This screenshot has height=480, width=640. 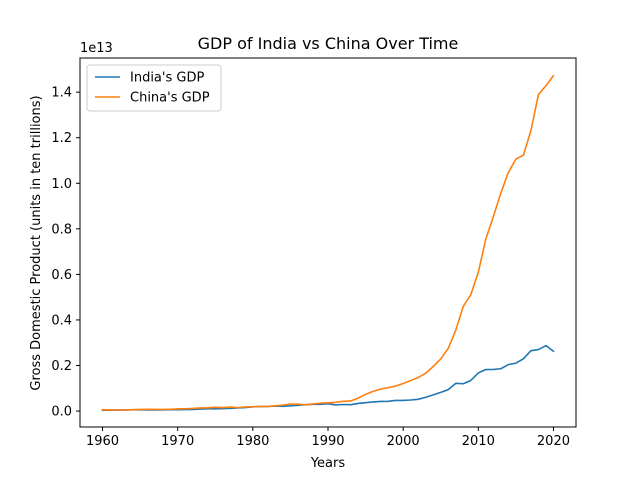 I want to click on y-tick-label: 0.8, so click(x=61, y=229).